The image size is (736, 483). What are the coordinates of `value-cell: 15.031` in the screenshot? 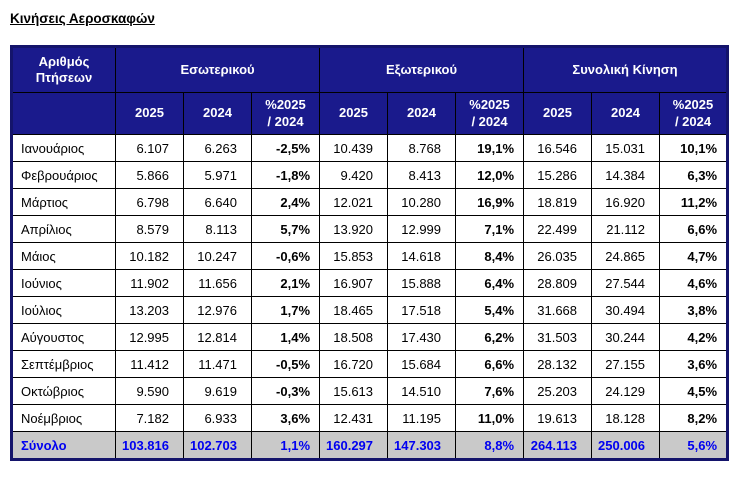 It's located at (626, 148).